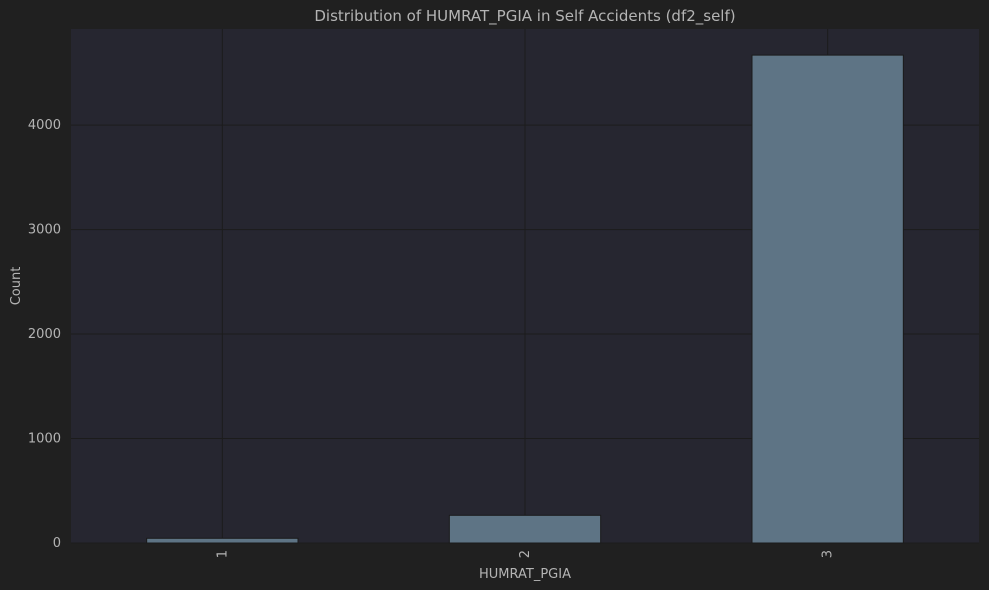 Image resolution: width=989 pixels, height=590 pixels. What do you see at coordinates (44, 230) in the screenshot?
I see `y-tick-label: 3000` at bounding box center [44, 230].